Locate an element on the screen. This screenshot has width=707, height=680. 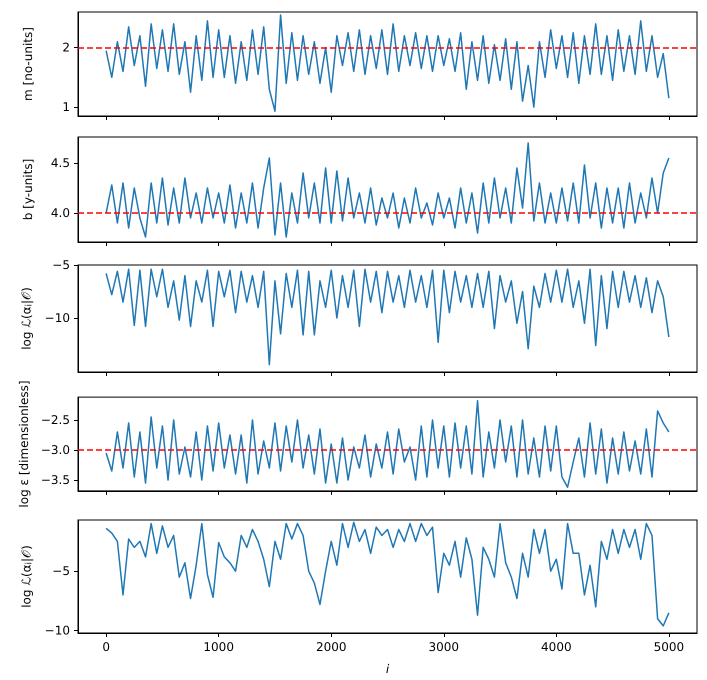
y-axis-title: m [no-units] is located at coordinates (28, 64).